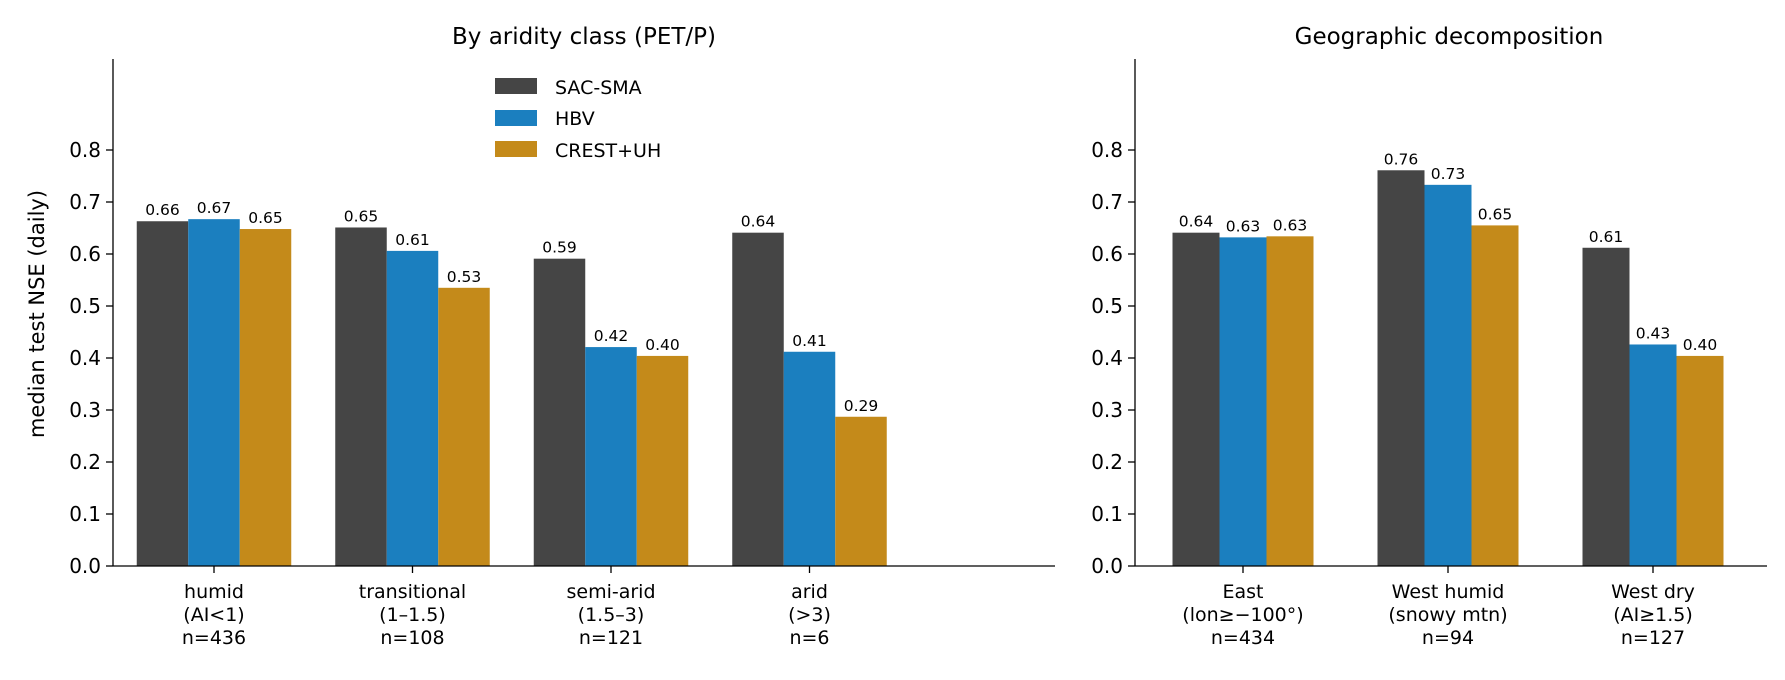 This screenshot has height=680, width=1785. What do you see at coordinates (598, 88) in the screenshot?
I see `legend-label-sac-sma: SAC-SMA` at bounding box center [598, 88].